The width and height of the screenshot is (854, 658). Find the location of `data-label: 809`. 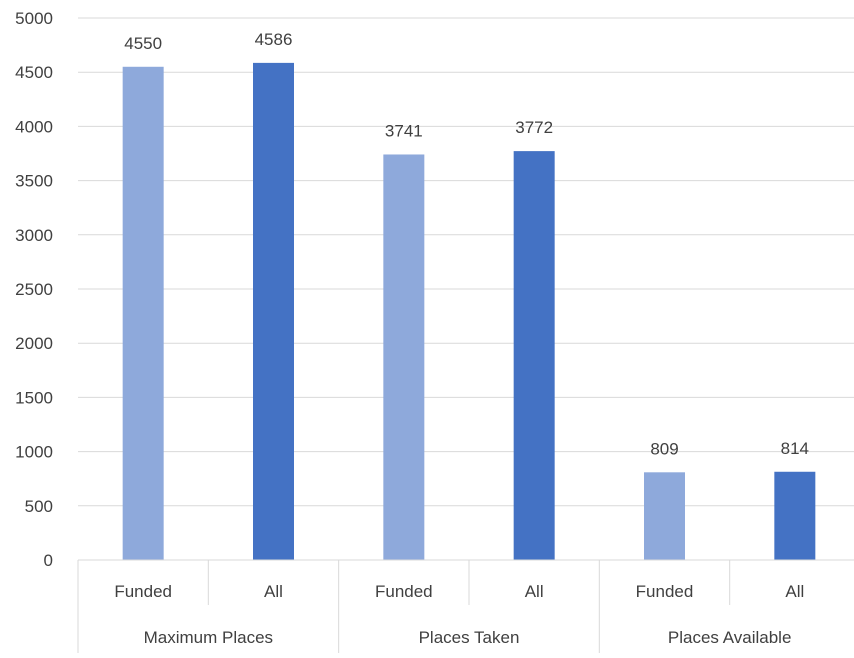

data-label: 809 is located at coordinates (664, 448).